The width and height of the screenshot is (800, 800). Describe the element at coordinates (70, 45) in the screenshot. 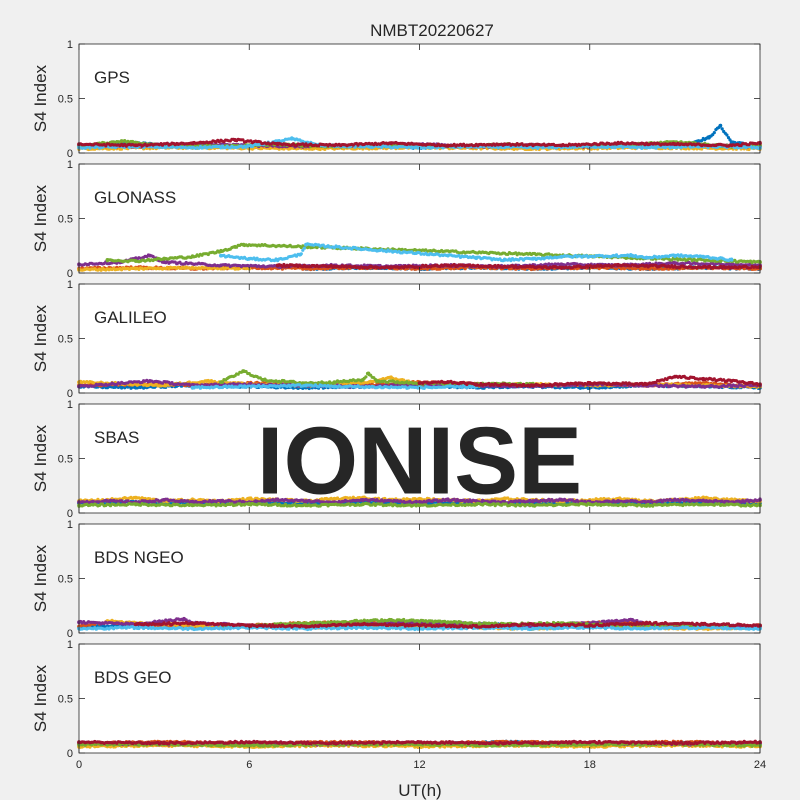

I see `y-tick-label: 1` at that location.